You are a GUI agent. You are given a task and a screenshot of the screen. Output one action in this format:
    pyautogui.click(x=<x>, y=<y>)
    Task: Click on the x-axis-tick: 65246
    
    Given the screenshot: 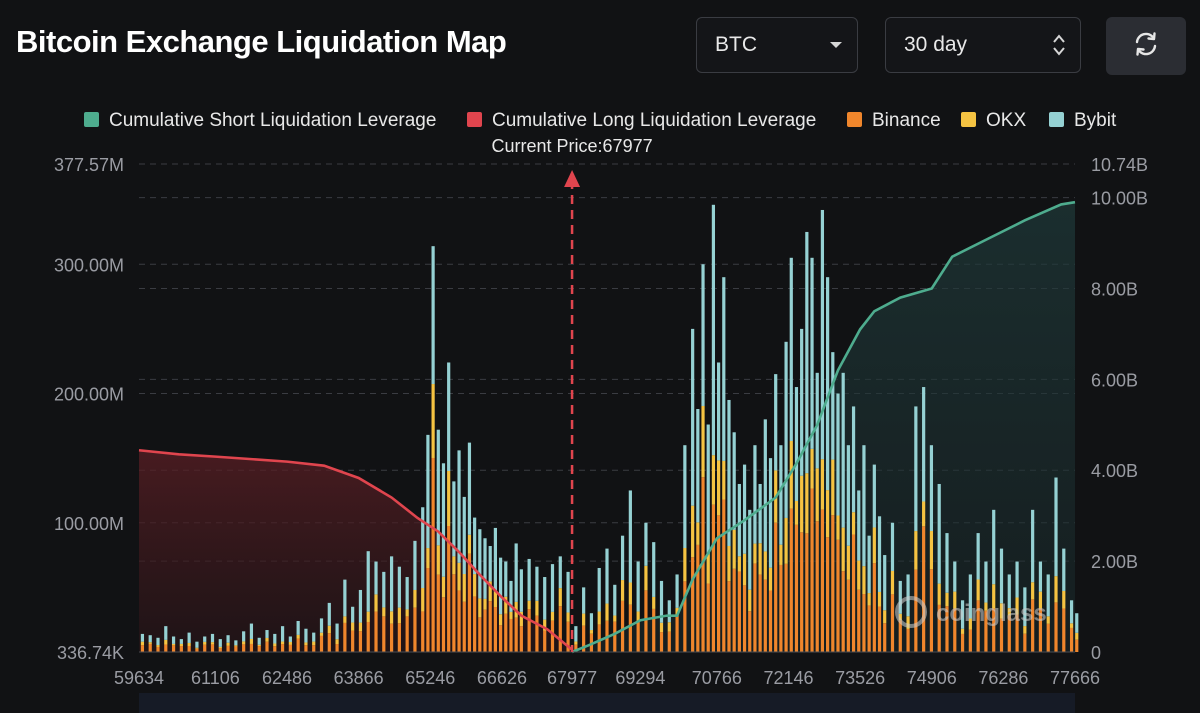 What is the action you would take?
    pyautogui.click(x=430, y=678)
    